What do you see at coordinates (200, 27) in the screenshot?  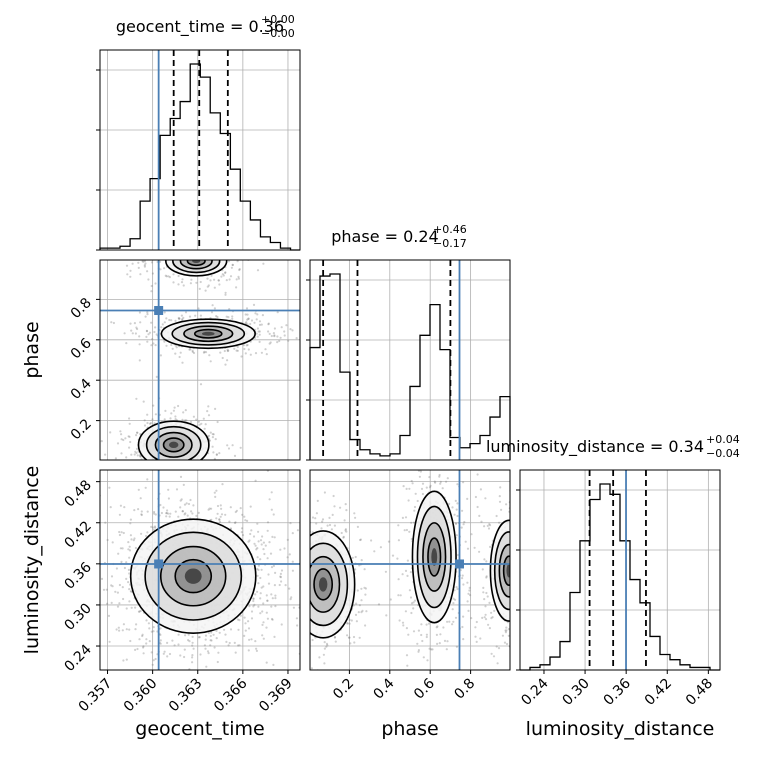 I see `title-geocent-time: geocent_time = 0.36` at bounding box center [200, 27].